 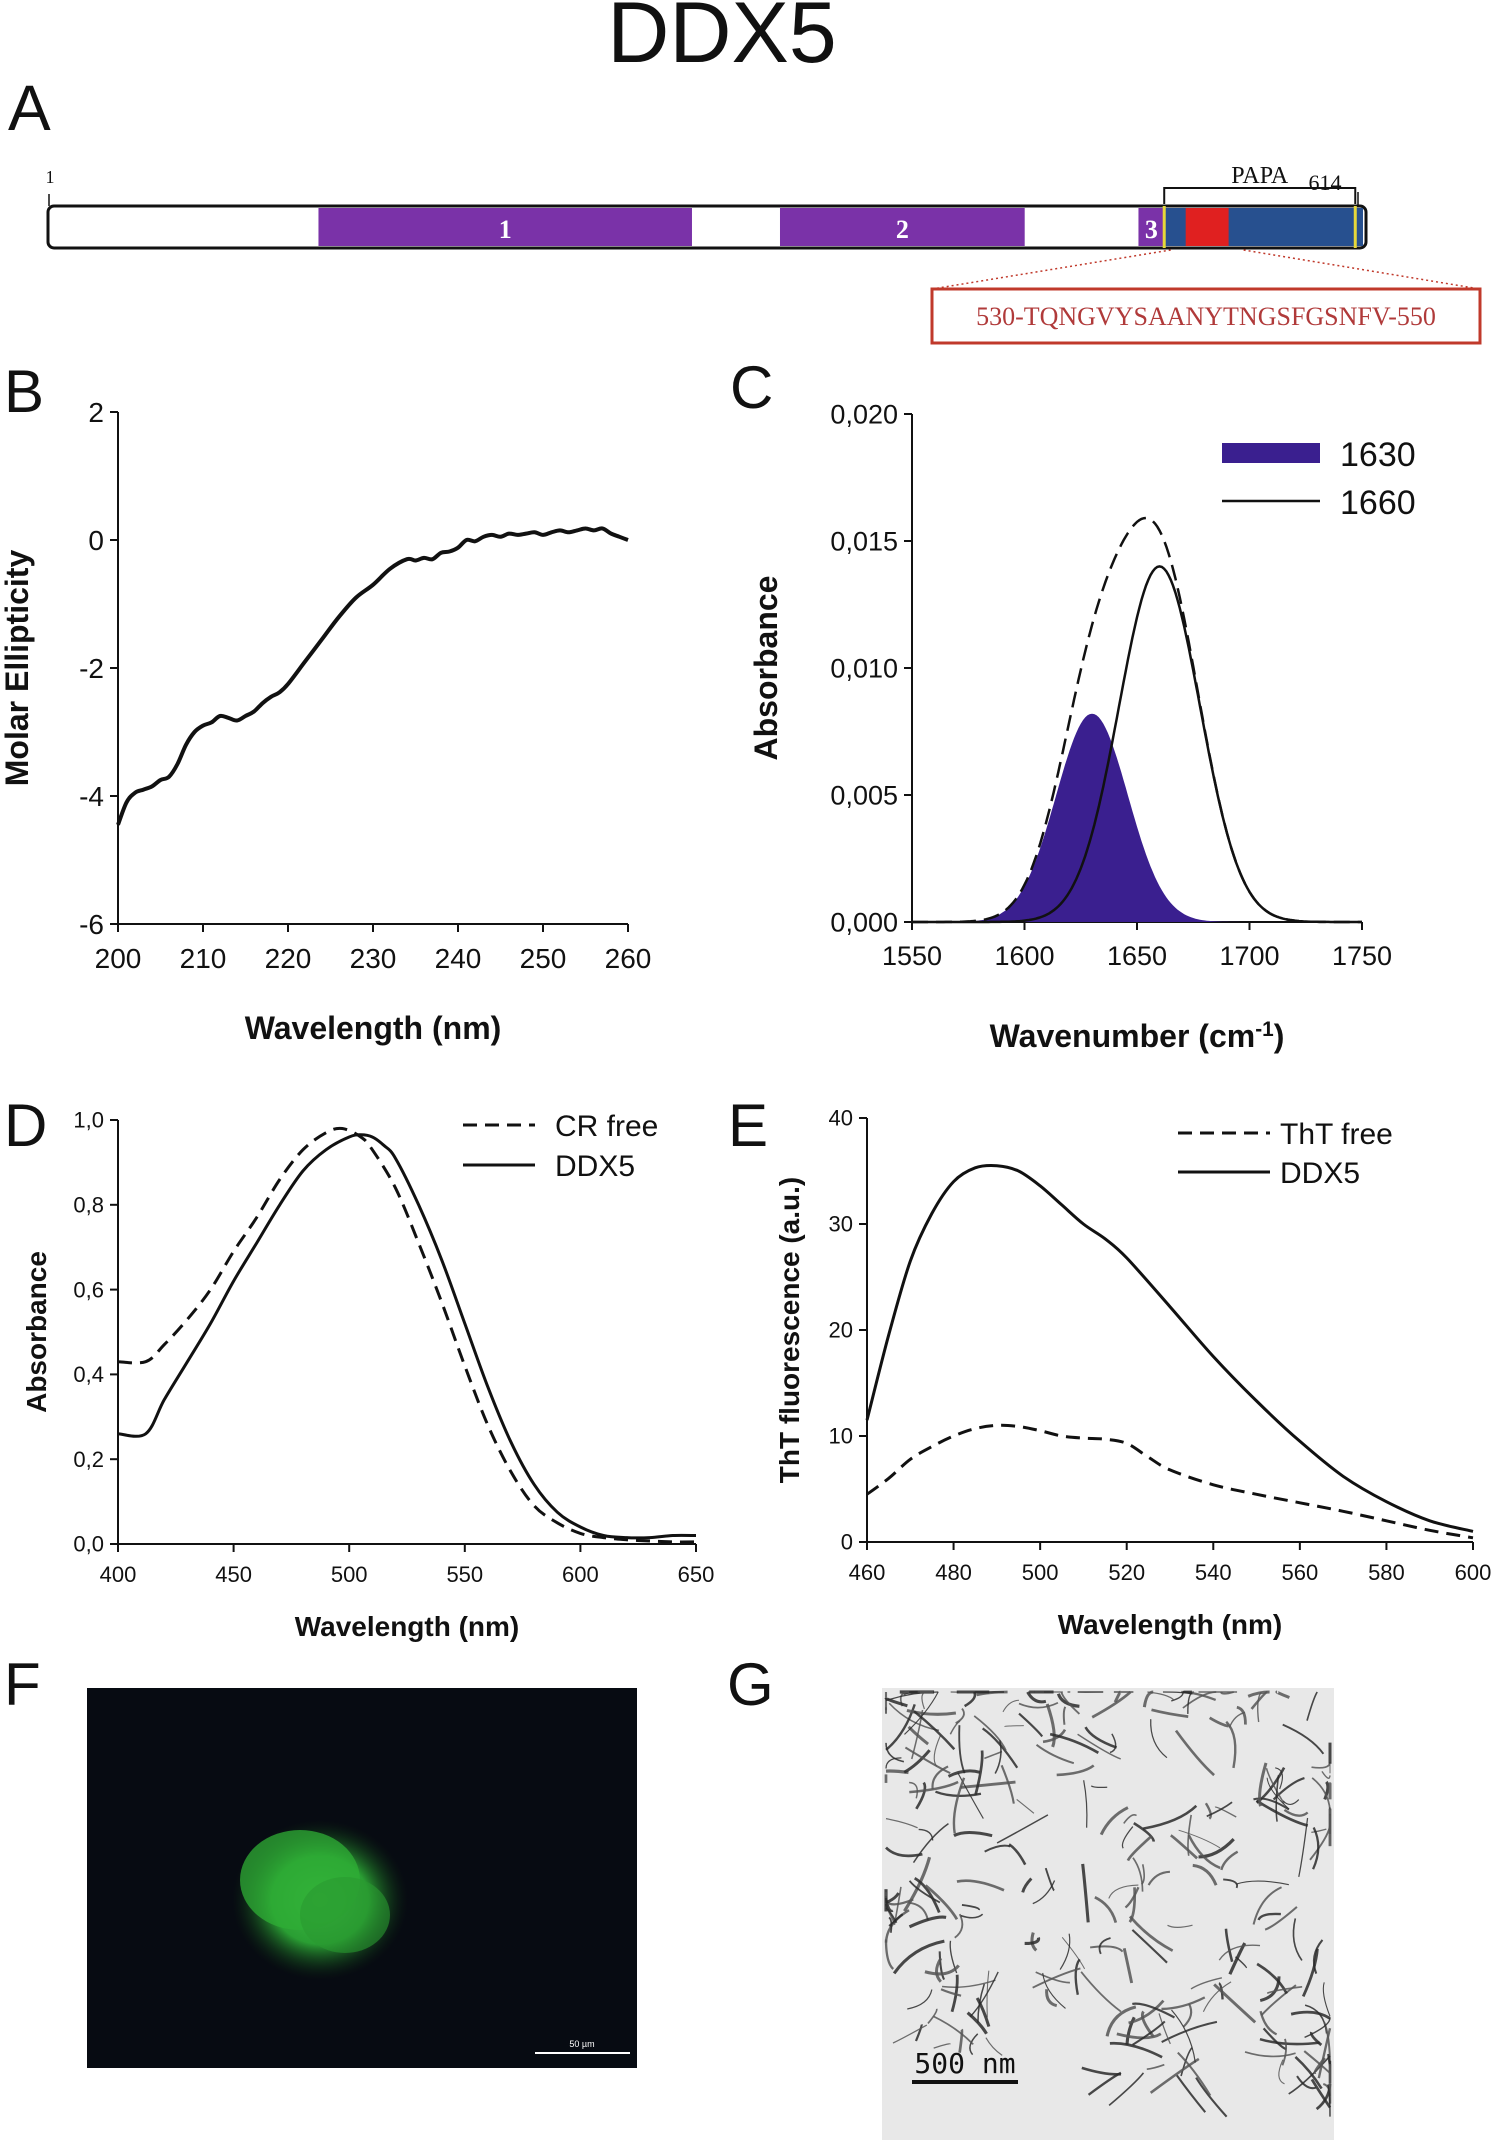 I want to click on x-tick-label: 540, so click(x=1213, y=1572).